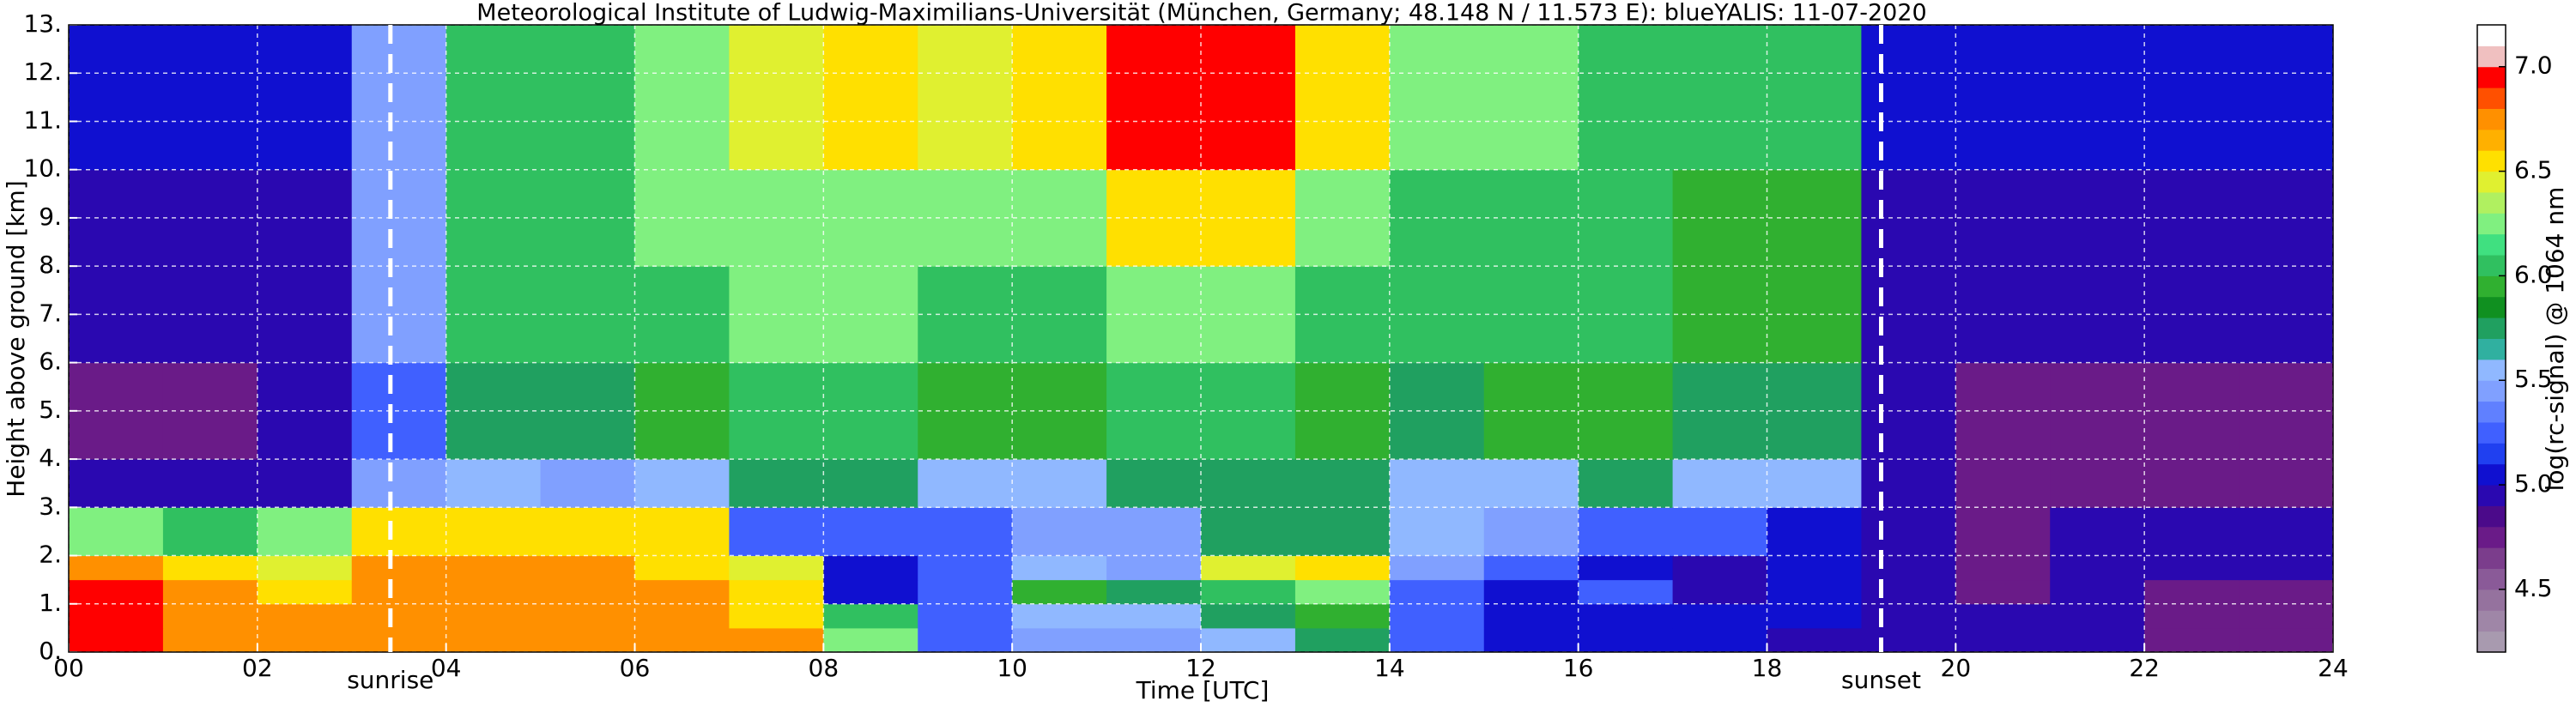 The width and height of the screenshot is (2576, 707). I want to click on y-tick-label: 3., so click(50, 506).